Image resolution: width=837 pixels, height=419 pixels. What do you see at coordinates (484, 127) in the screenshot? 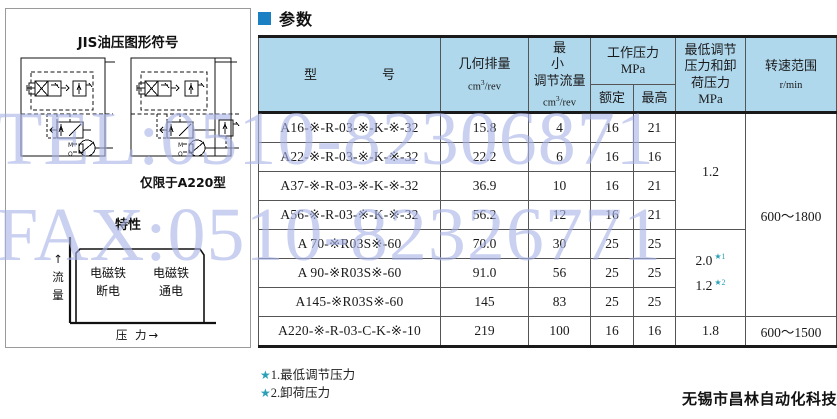
I see `cell-displacement: 15.8` at bounding box center [484, 127].